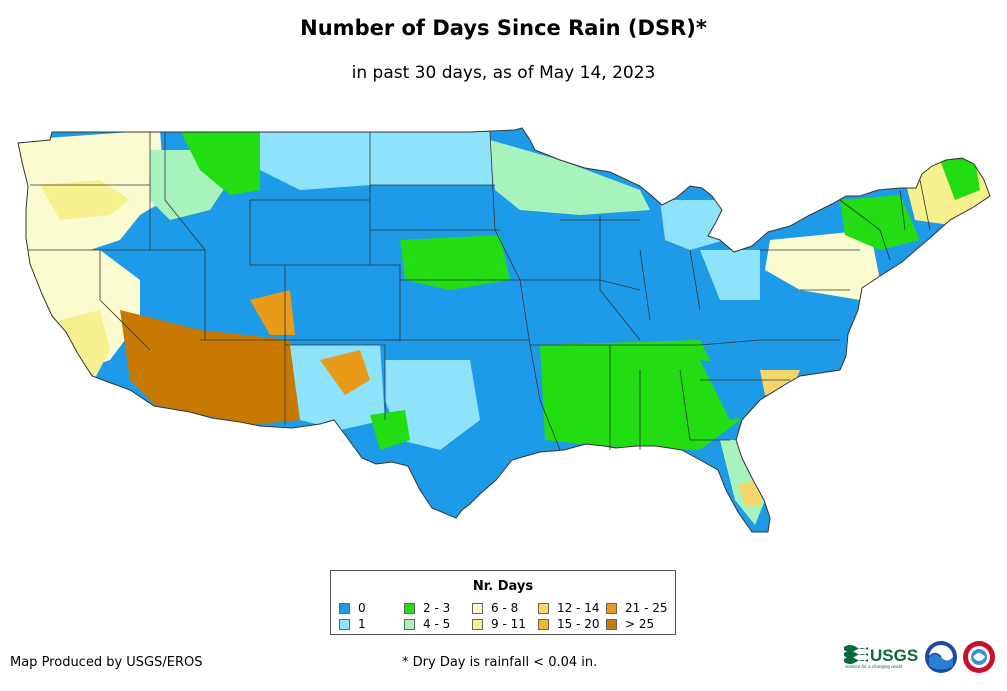  I want to click on new-york-region, so click(880, 222).